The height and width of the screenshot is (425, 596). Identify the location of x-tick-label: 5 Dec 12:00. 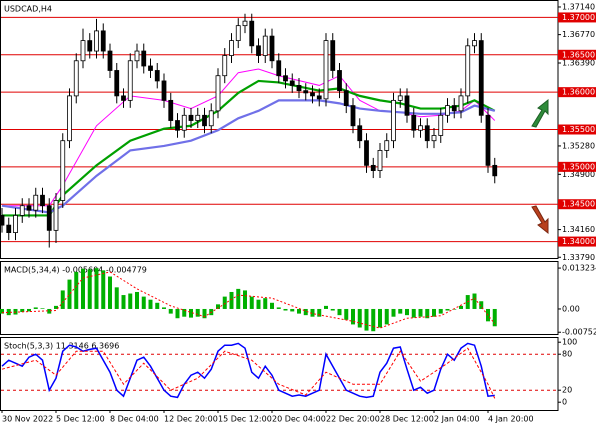
(80, 419).